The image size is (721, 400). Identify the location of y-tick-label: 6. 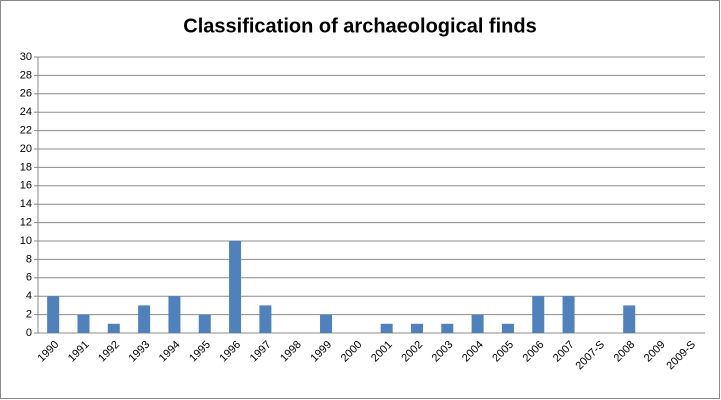
(29, 278).